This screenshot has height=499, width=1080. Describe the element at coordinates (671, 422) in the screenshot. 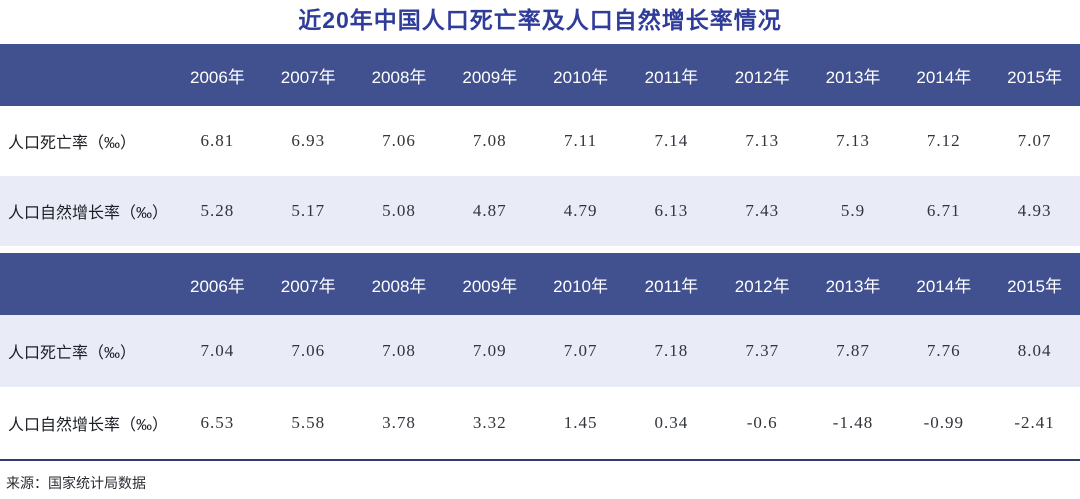

I see `value-cell: 0.34` at that location.